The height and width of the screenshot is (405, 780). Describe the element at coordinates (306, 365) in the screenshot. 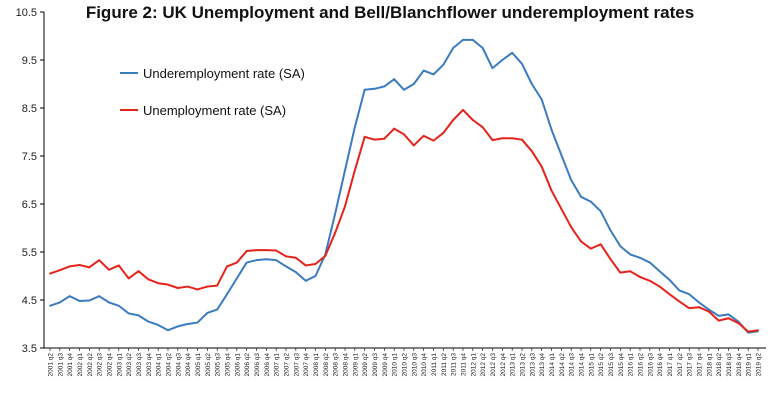

I see `x-tick-label: 2007 q4` at that location.